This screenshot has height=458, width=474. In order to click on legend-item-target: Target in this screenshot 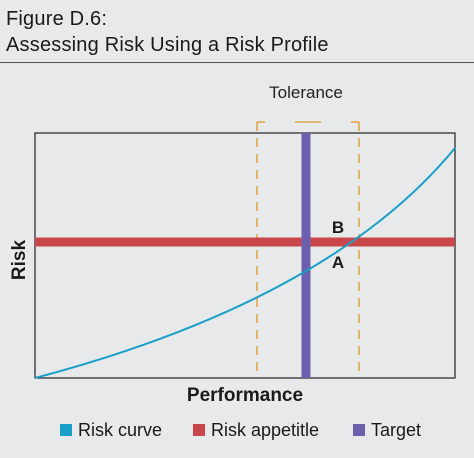, I will do `click(387, 430)`.